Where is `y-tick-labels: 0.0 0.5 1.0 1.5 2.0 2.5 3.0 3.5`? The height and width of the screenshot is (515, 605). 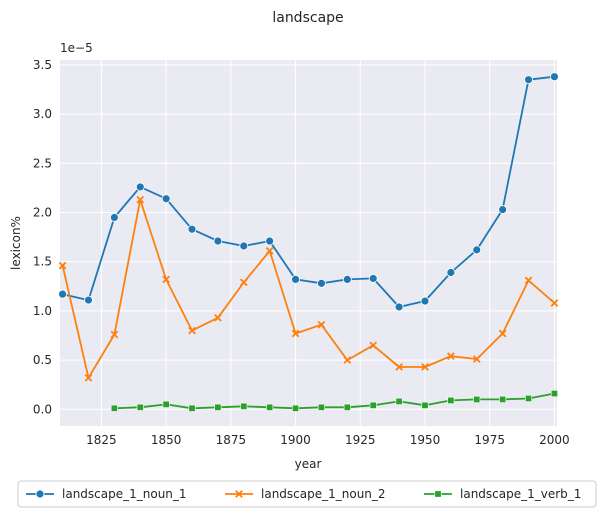
y-tick-labels: 0.0 0.5 1.0 1.5 2.0 2.5 3.0 3.5 is located at coordinates (42, 237).